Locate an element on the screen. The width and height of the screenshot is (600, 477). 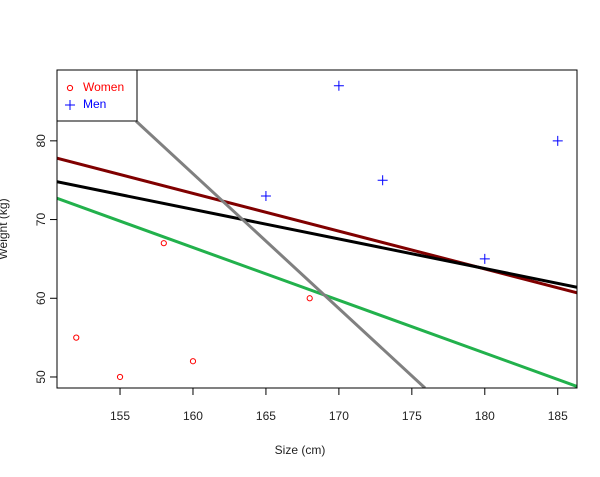
x-tick-label: 175 is located at coordinates (412, 416).